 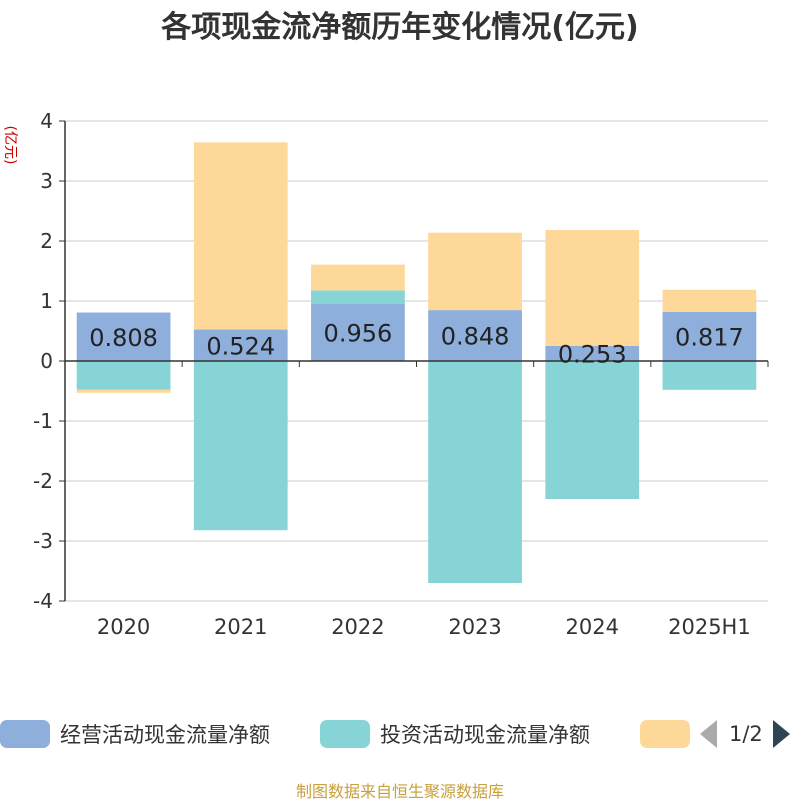 What do you see at coordinates (400, 27) in the screenshot?
I see `chart-title: 各项现金流净额历年变化情况(亿元)` at bounding box center [400, 27].